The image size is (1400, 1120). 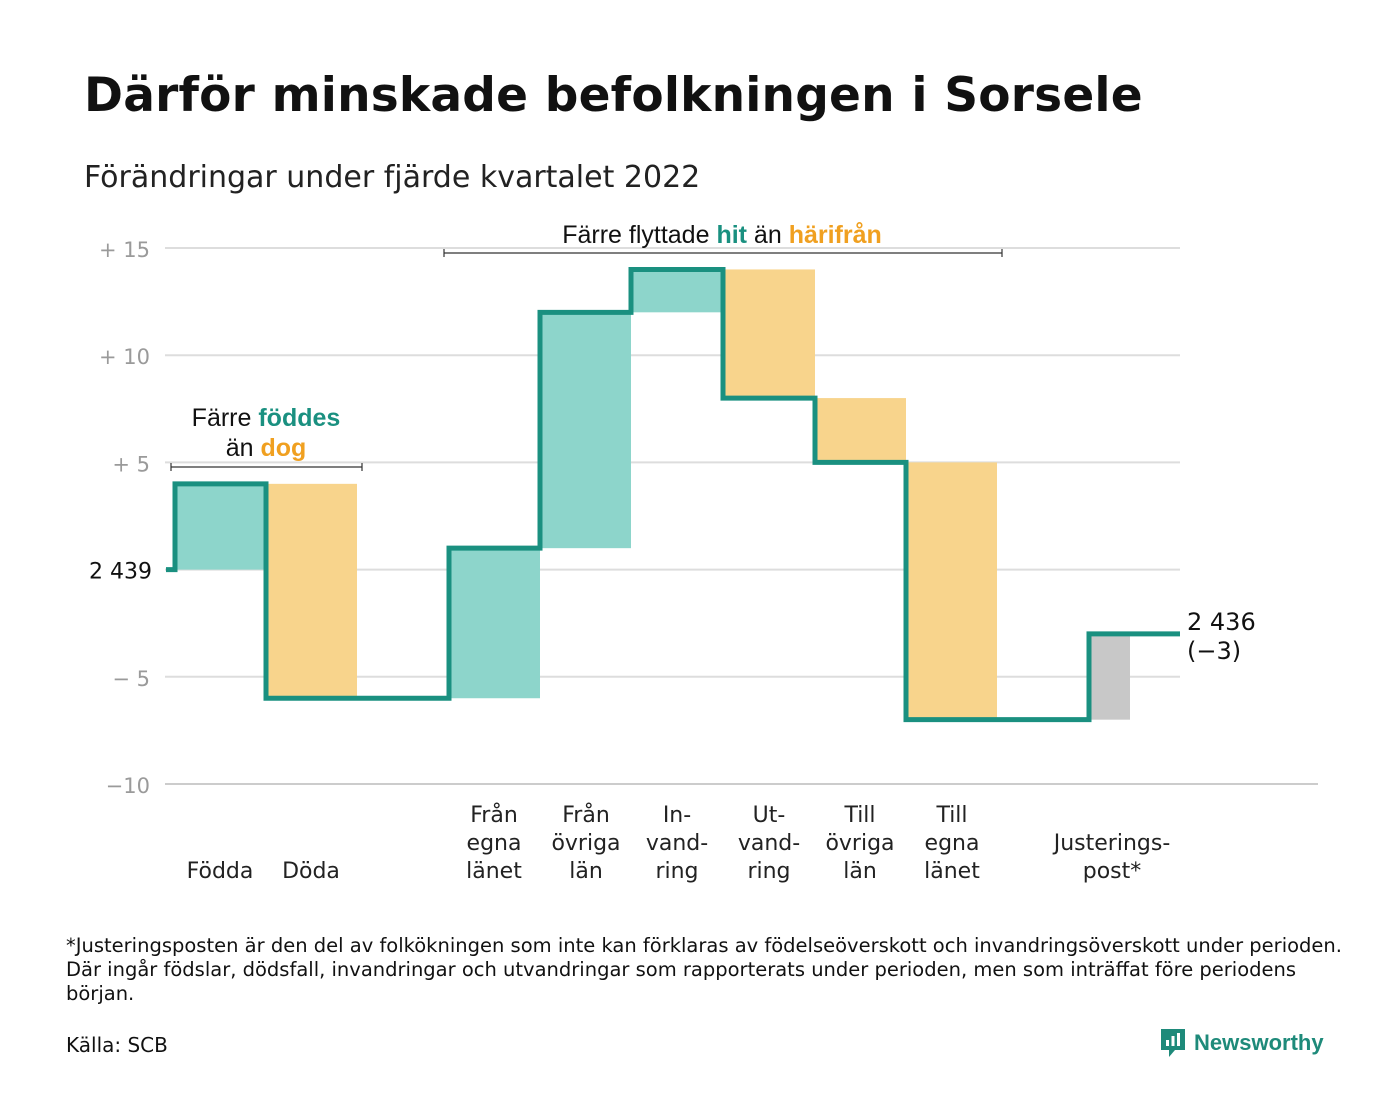 I want to click on y-tick-label: −10, so click(x=128, y=786).